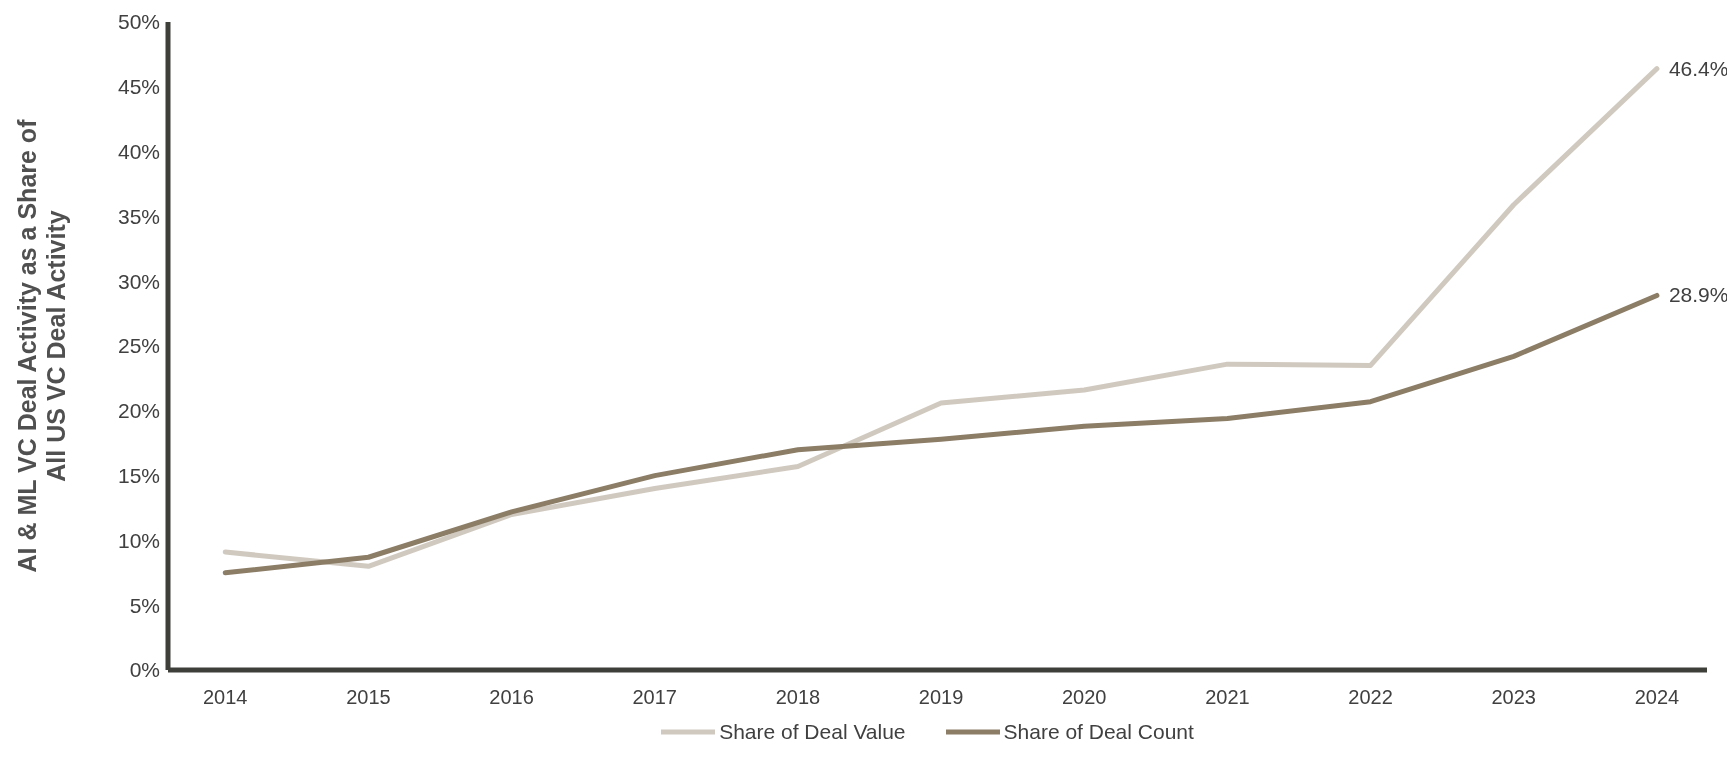 The height and width of the screenshot is (762, 1735). I want to click on data-label: 46.4%, so click(1698, 68).